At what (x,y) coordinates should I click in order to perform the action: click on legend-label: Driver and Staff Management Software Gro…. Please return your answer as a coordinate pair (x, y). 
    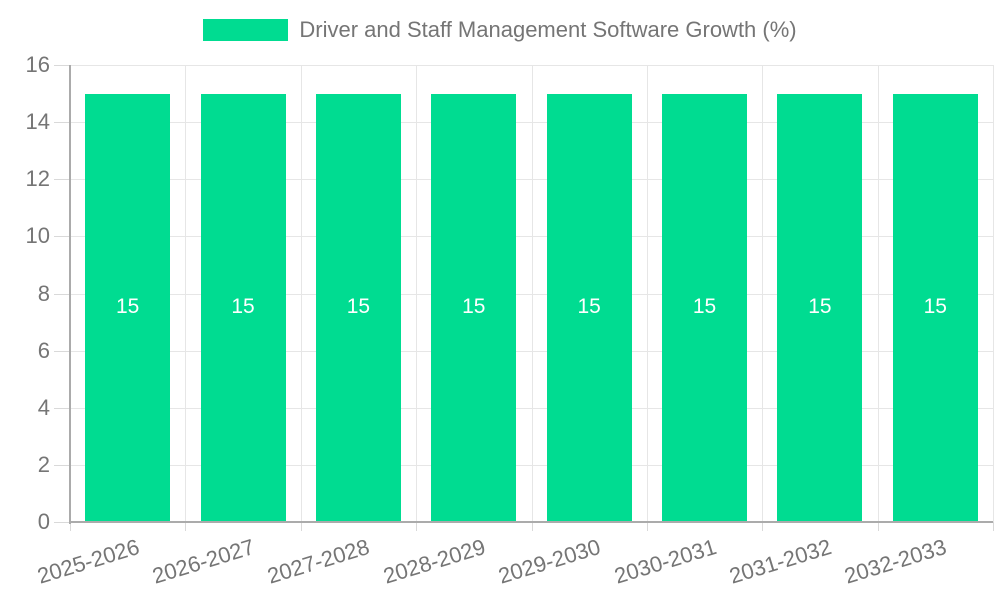
    Looking at the image, I should click on (548, 29).